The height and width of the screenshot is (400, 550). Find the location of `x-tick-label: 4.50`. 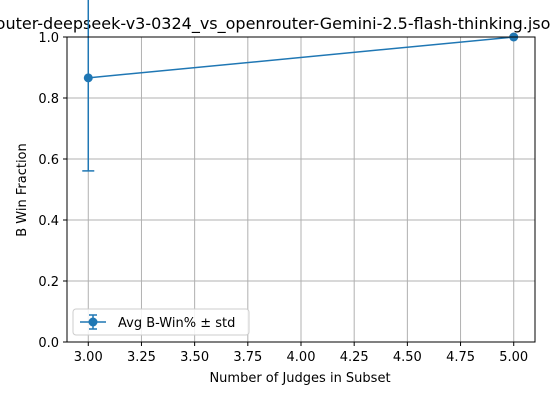

x-tick-label: 4.50 is located at coordinates (407, 357).